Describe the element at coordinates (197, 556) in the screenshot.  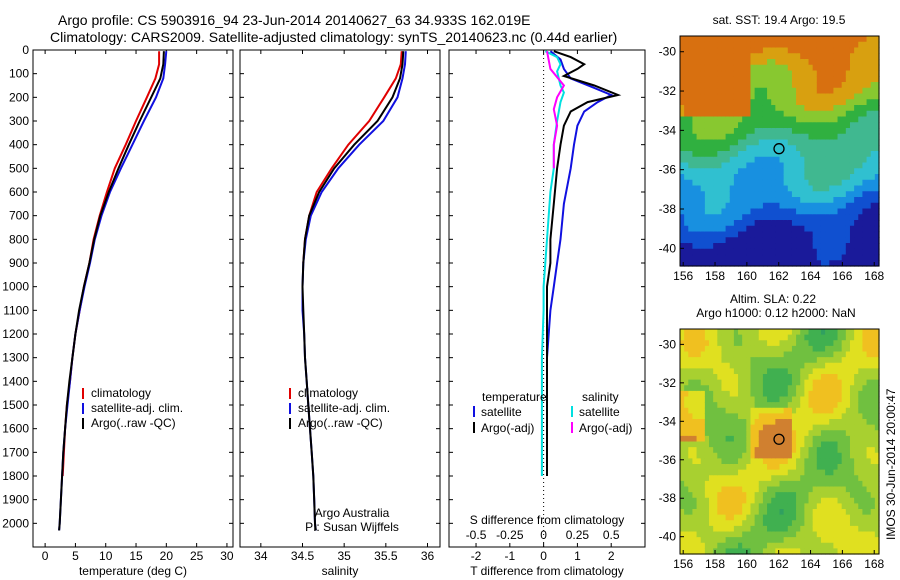
I see `temperature-xtick-label: 25` at that location.